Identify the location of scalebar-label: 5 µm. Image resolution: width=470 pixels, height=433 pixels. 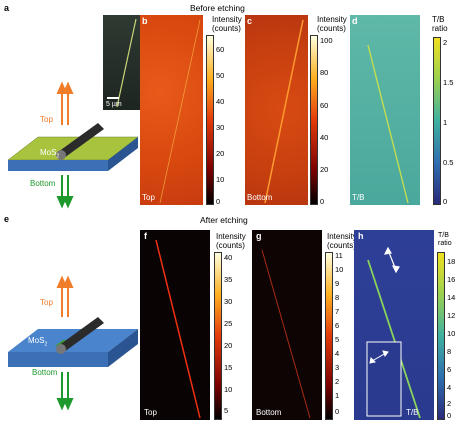
(114, 104).